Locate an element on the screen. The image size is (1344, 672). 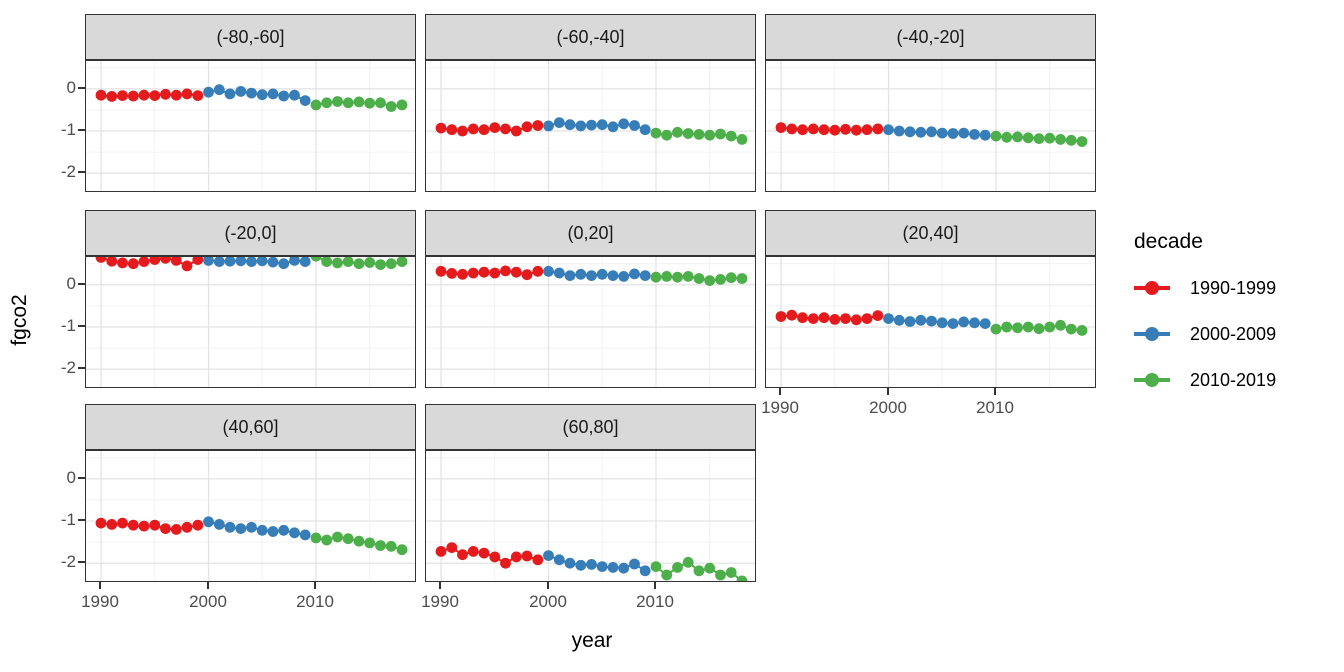
legend-title: decade is located at coordinates (1168, 241).